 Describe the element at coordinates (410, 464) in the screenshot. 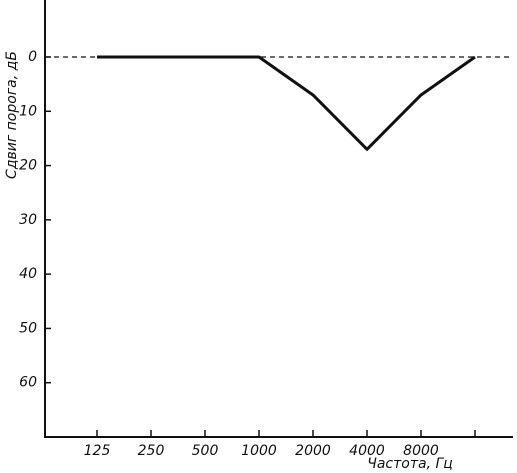

I see `x-axis-label: Частота, Гц` at that location.